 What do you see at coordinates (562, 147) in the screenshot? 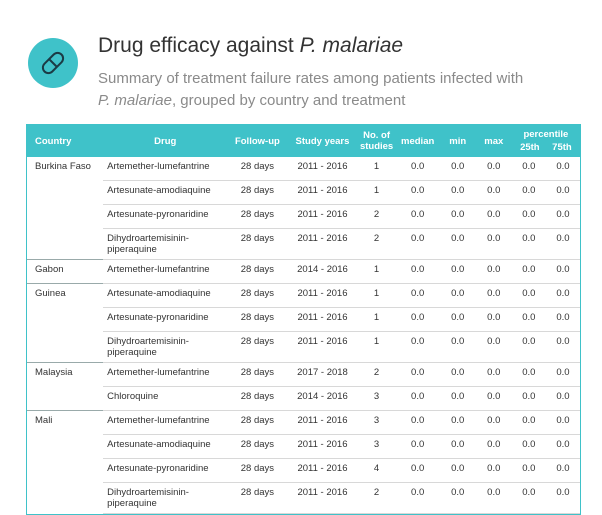
I see `col-p75: 75th` at bounding box center [562, 147].